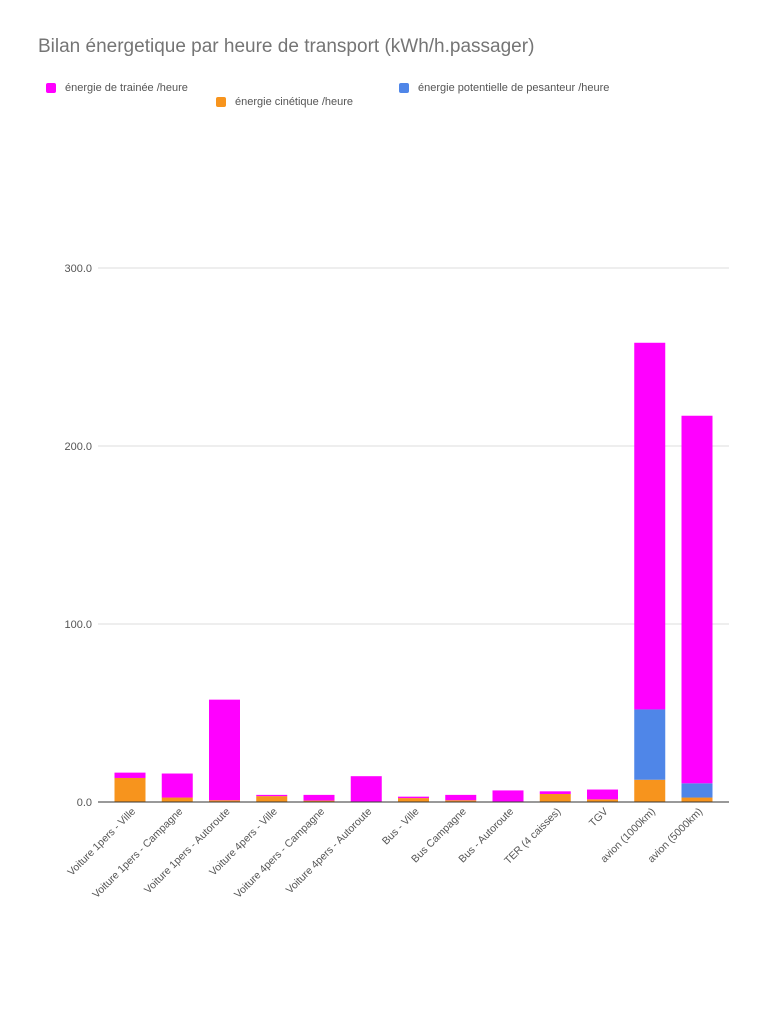 The image size is (768, 1020). What do you see at coordinates (294, 102) in the screenshot?
I see `legend-label-kinetic: énergie cinétique /heure` at bounding box center [294, 102].